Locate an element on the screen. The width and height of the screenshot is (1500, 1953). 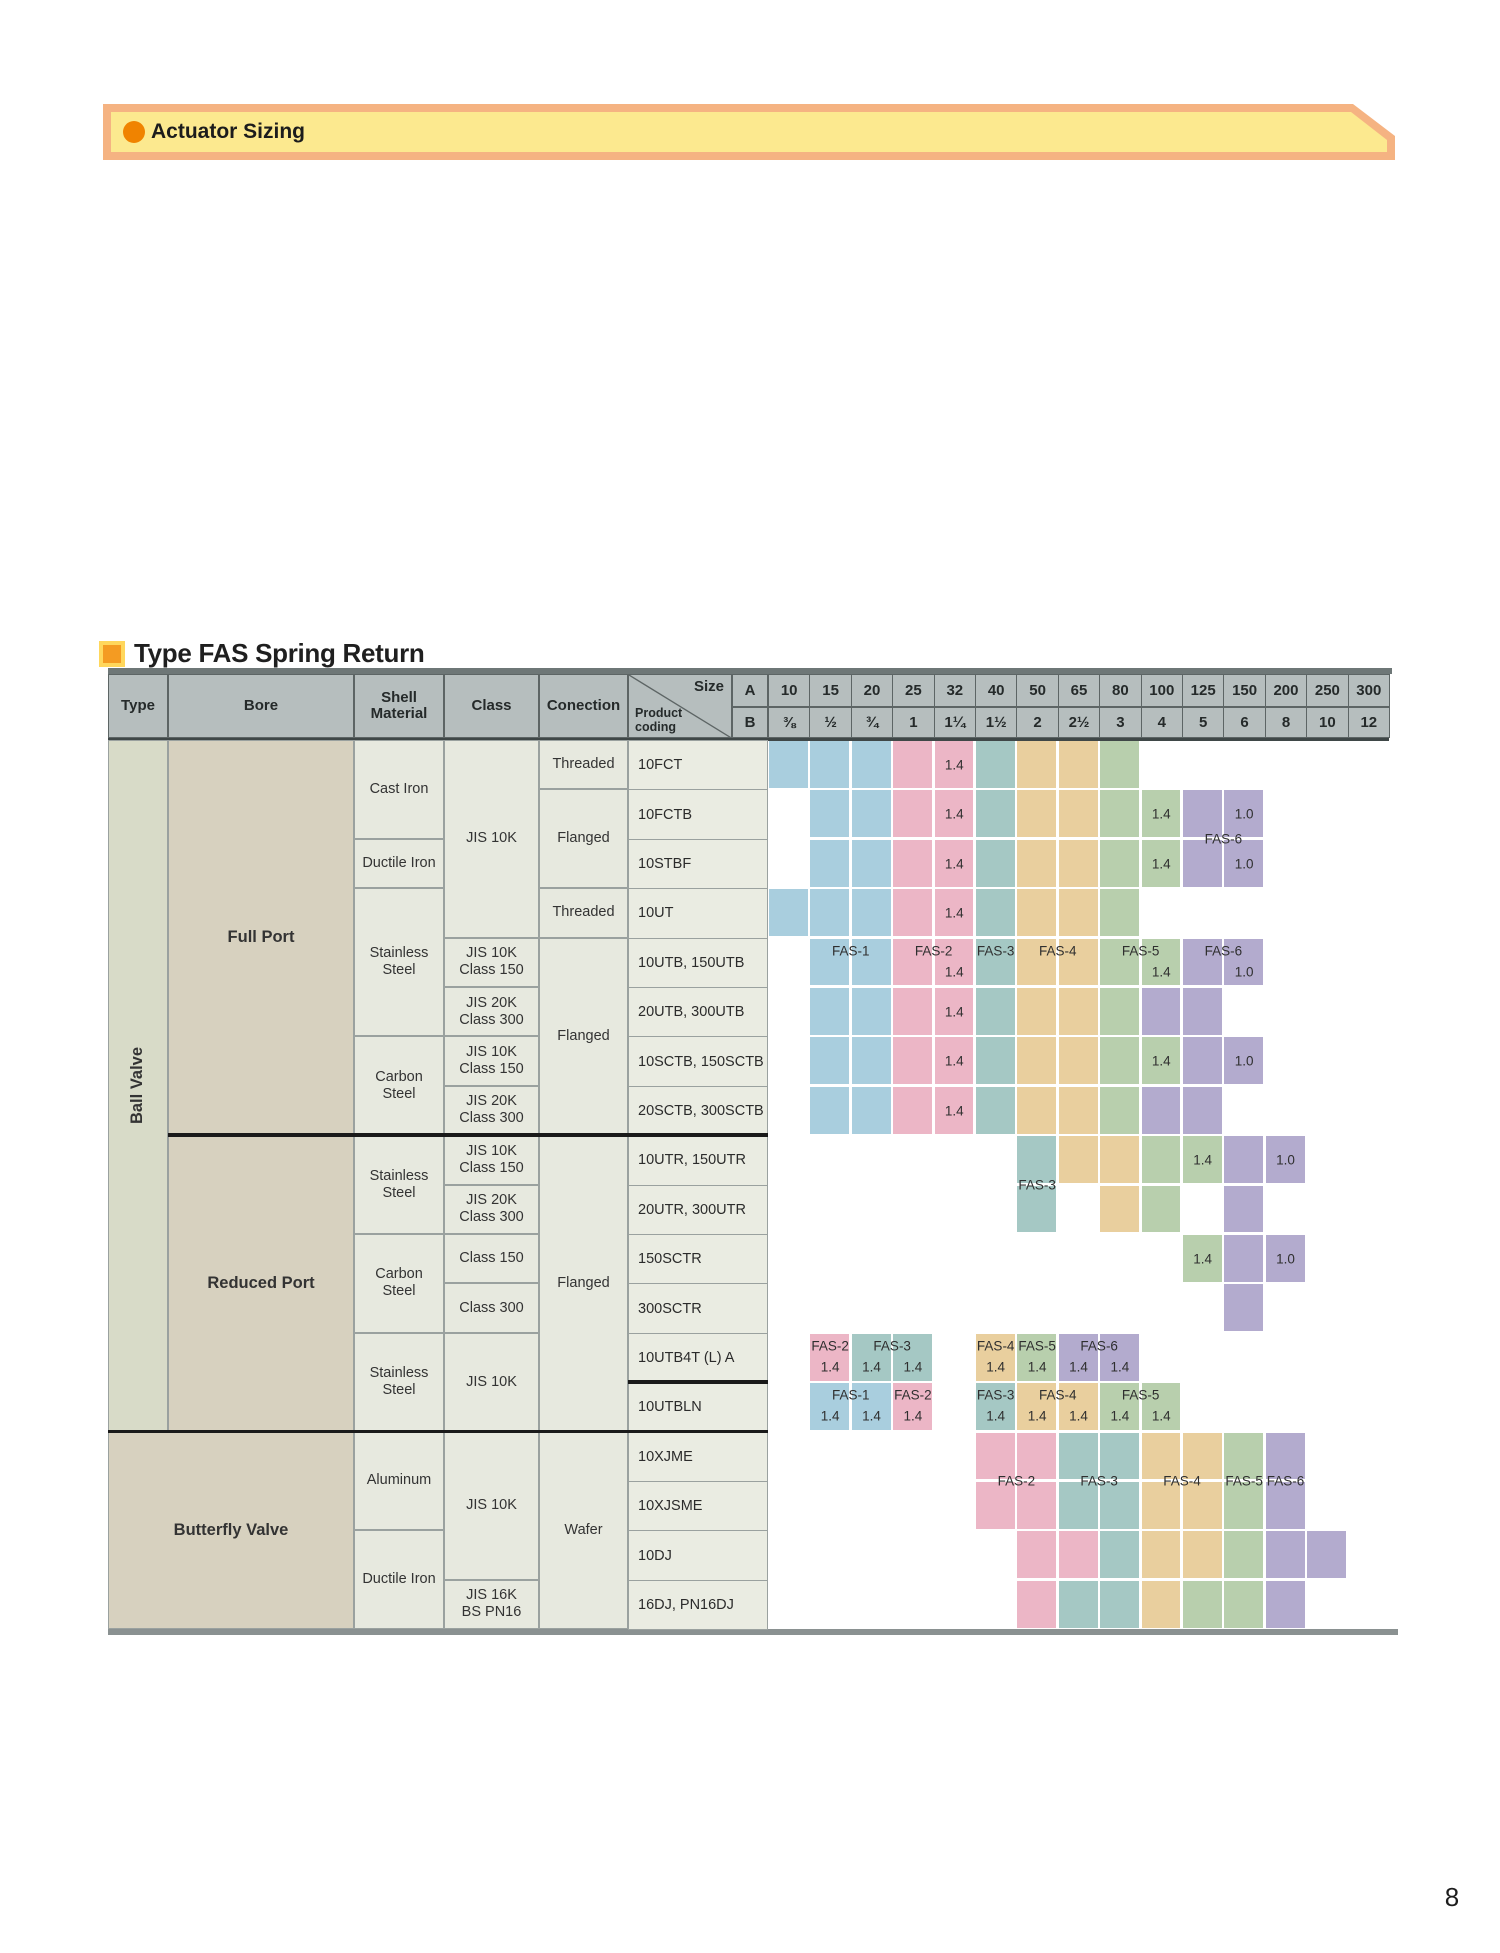
product-cell-20SCTB-300SCTB: 20SCTB, 300SCTB is located at coordinates (698, 1111).